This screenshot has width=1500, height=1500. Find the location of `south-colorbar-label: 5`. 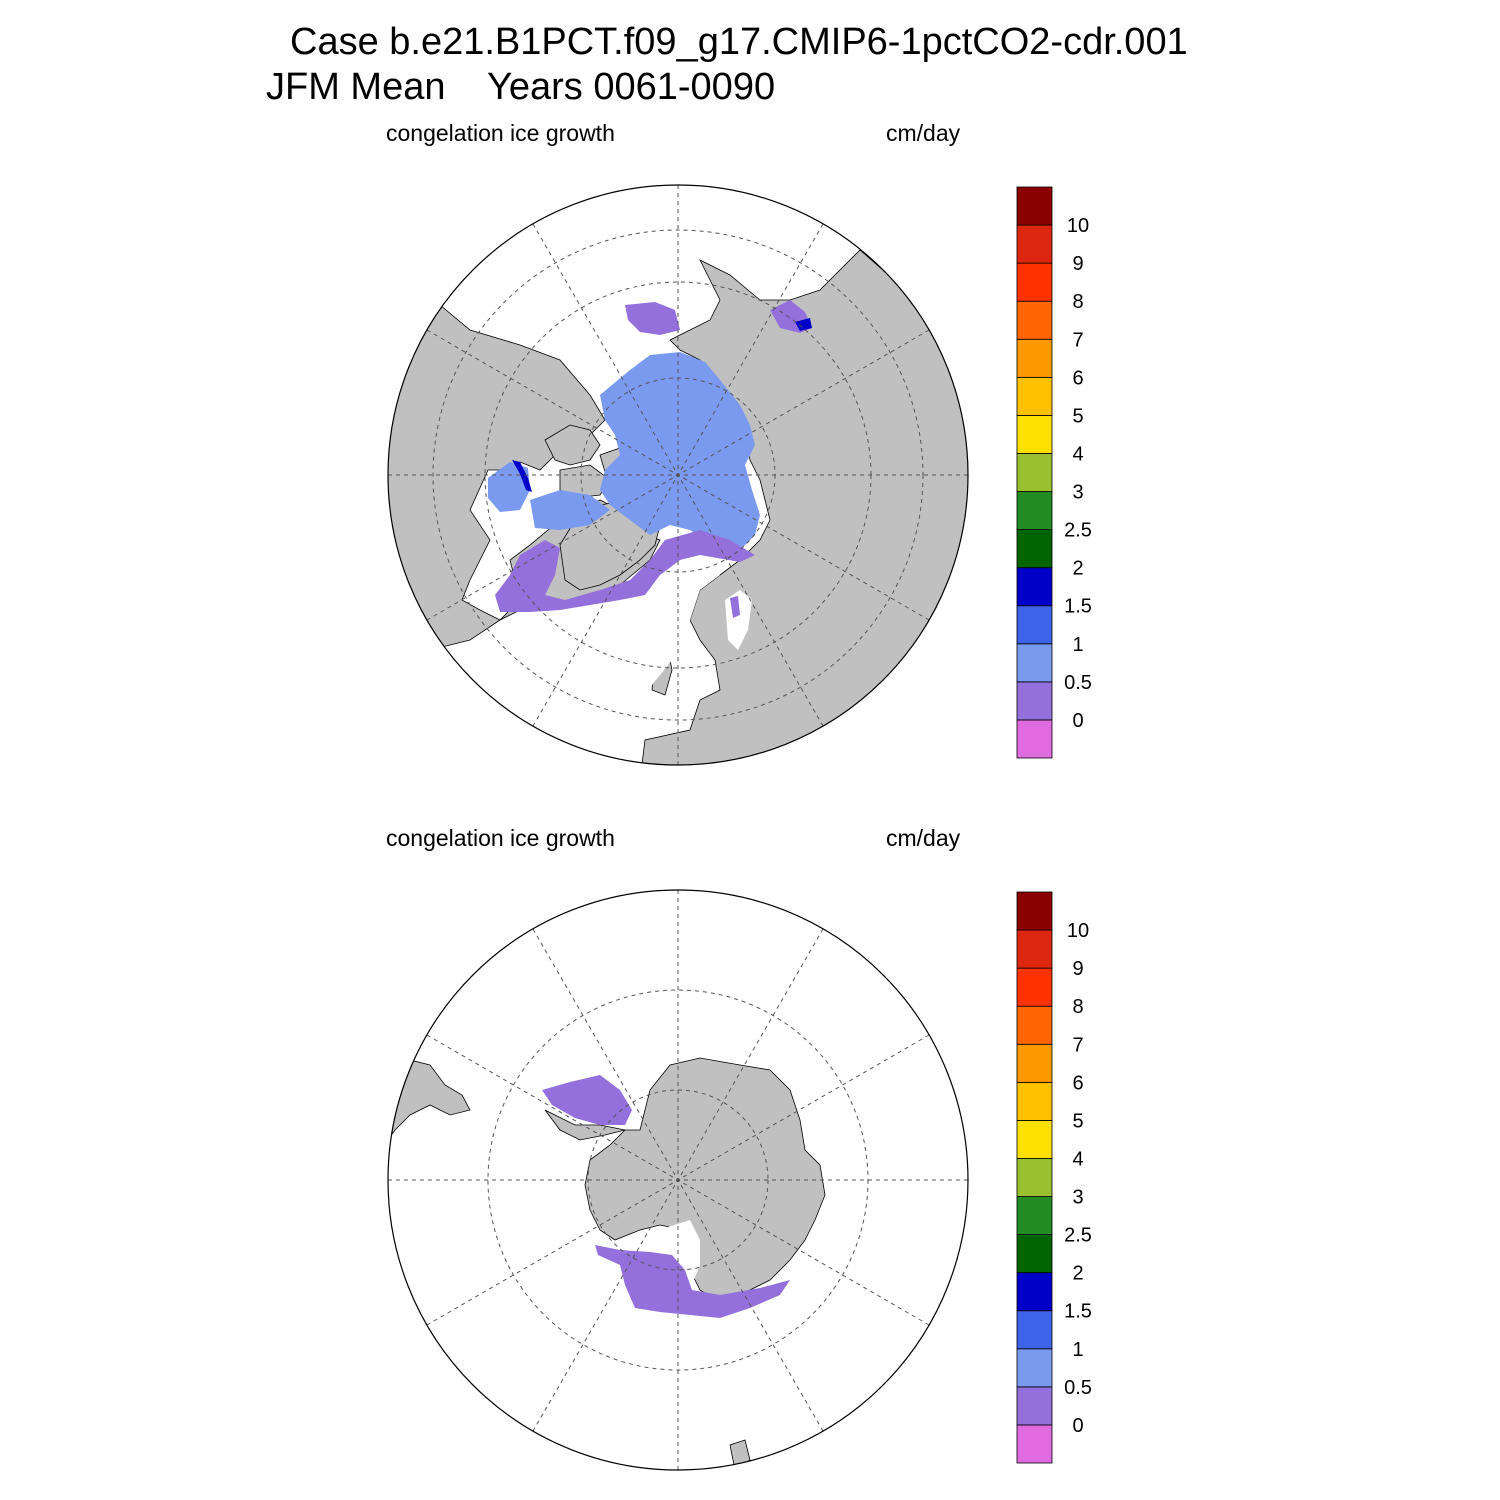

south-colorbar-label: 5 is located at coordinates (1077, 1121).